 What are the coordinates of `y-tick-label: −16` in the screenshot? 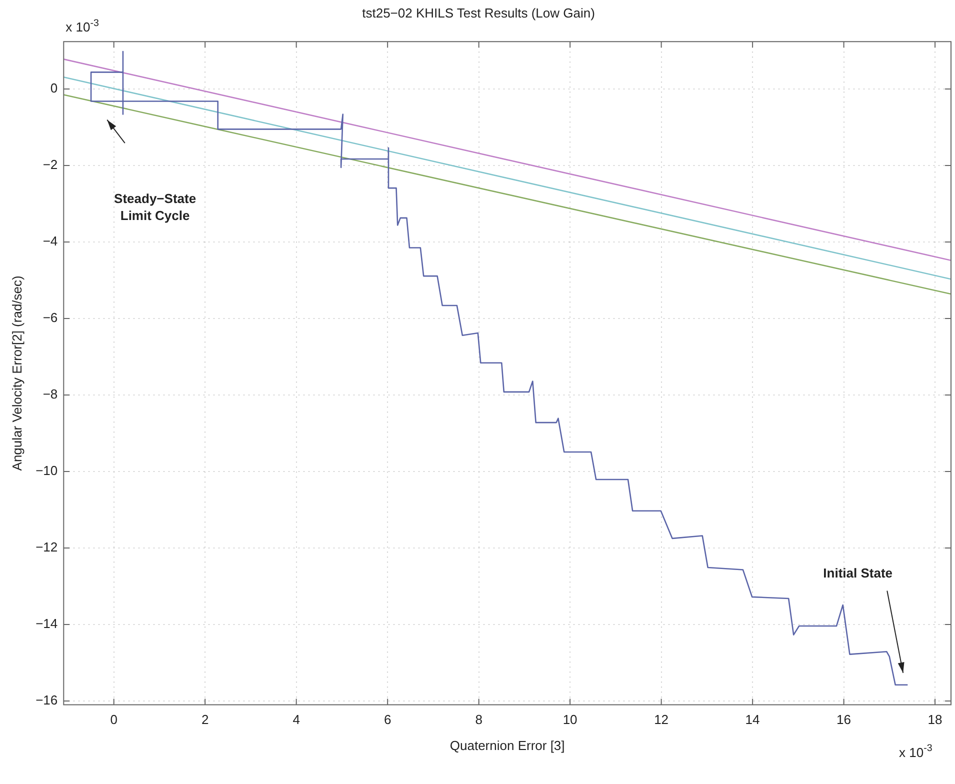 It's located at (47, 700).